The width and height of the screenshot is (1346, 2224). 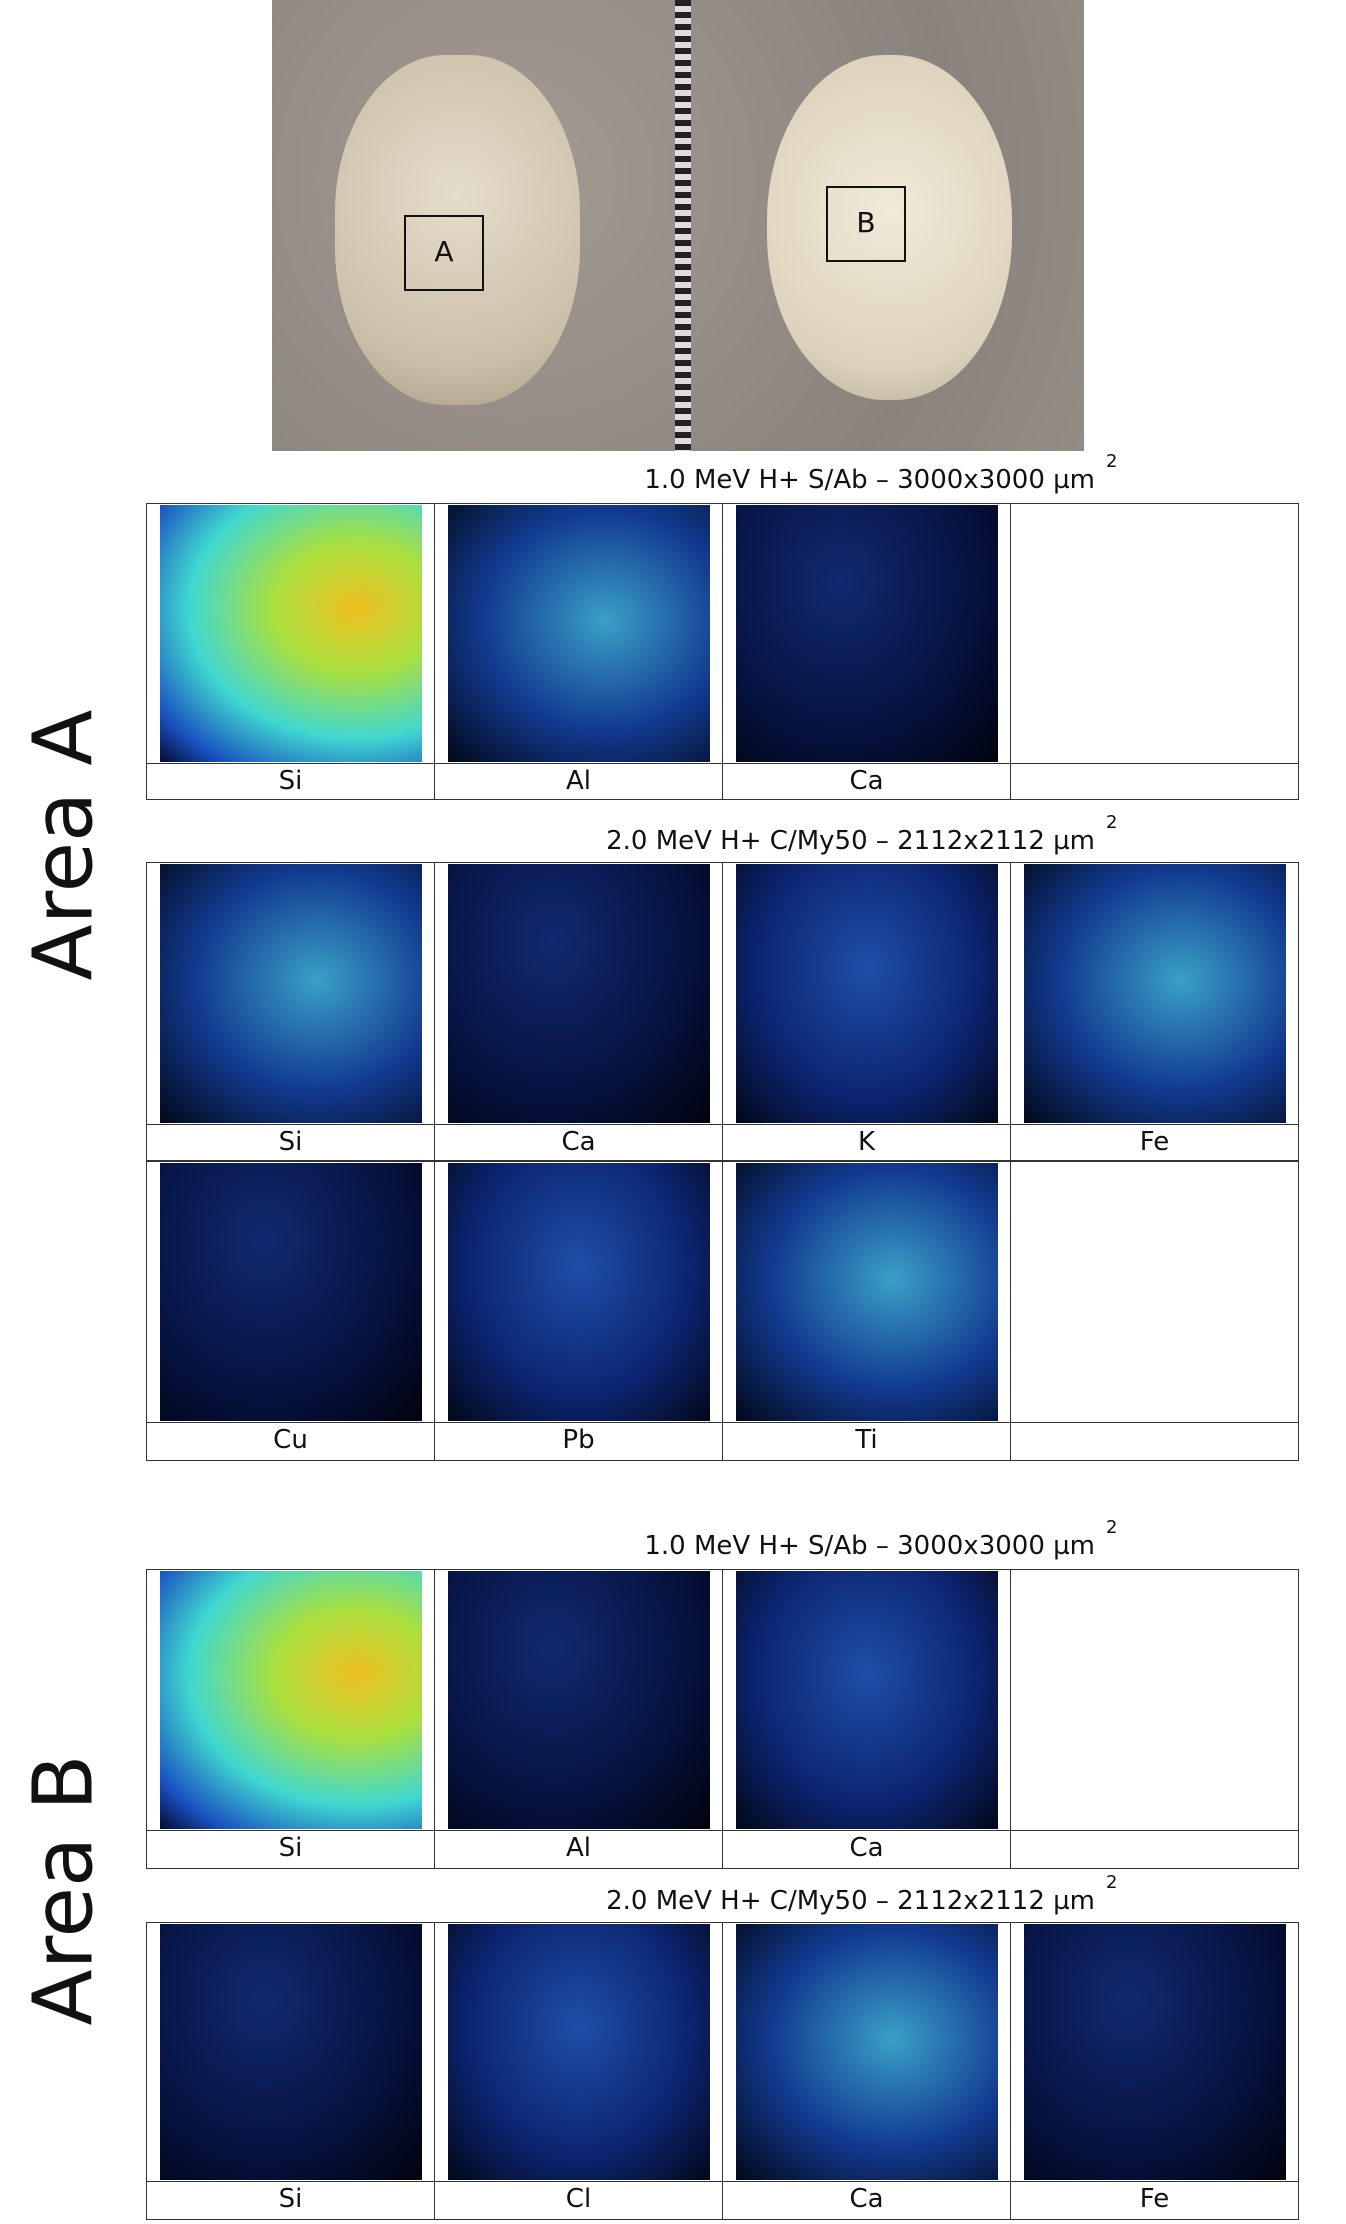 What do you see at coordinates (290, 1441) in the screenshot?
I see `element-label: Cu` at bounding box center [290, 1441].